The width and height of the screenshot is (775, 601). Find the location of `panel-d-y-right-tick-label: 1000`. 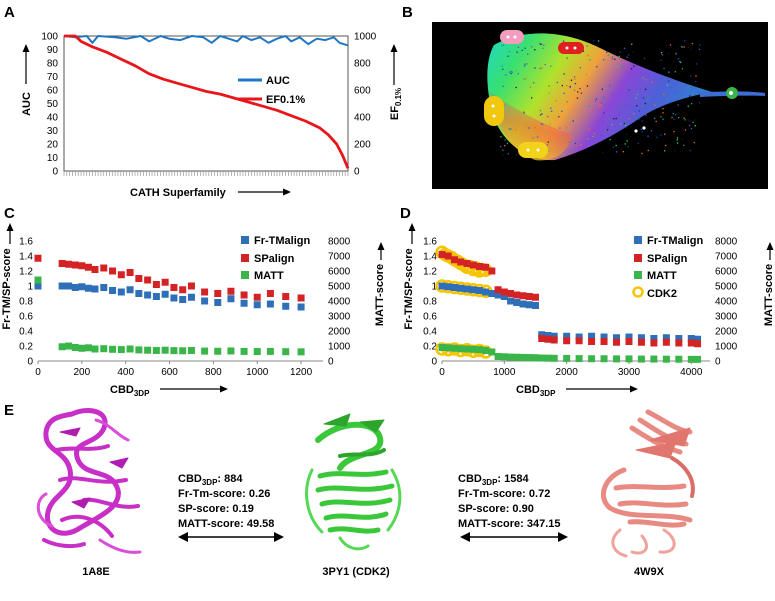

panel-d-y-right-tick-label: 1000 is located at coordinates (726, 347).